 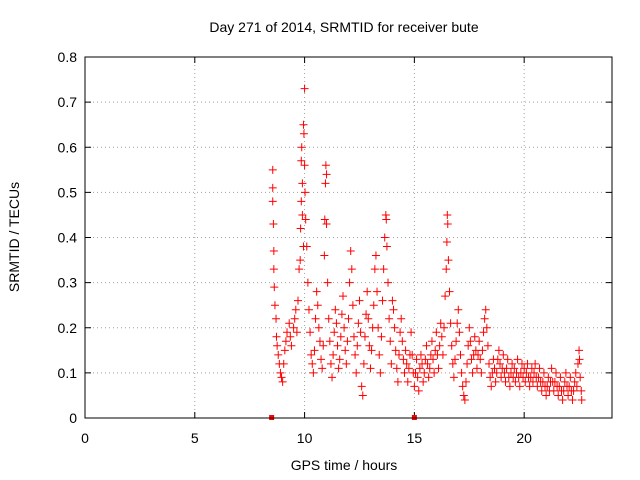 What do you see at coordinates (68, 328) in the screenshot?
I see `y-tick-label: 0.2` at bounding box center [68, 328].